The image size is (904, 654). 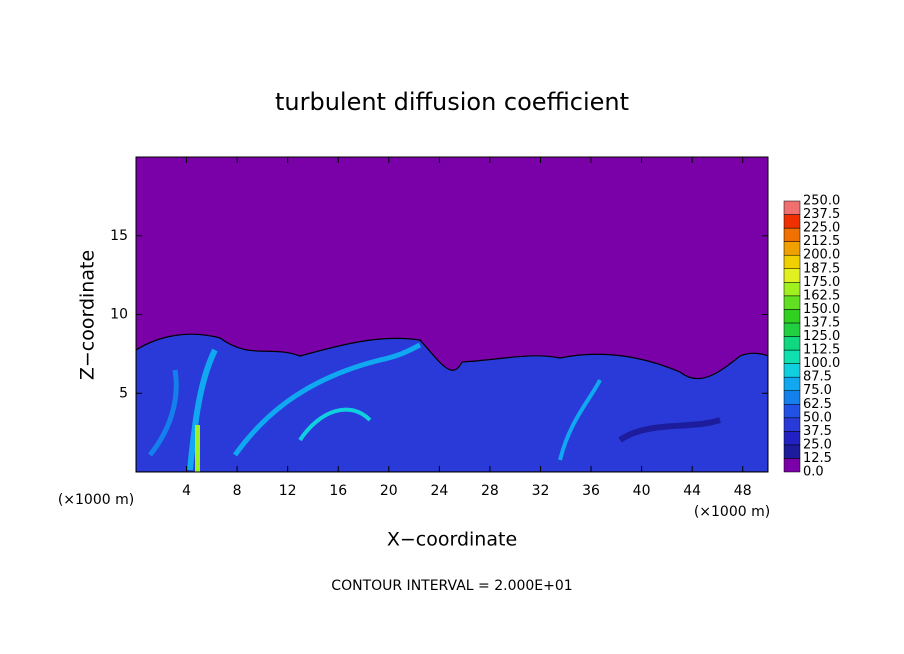 I want to click on chart-title: turbulent diffusion coefficient, so click(x=452, y=102).